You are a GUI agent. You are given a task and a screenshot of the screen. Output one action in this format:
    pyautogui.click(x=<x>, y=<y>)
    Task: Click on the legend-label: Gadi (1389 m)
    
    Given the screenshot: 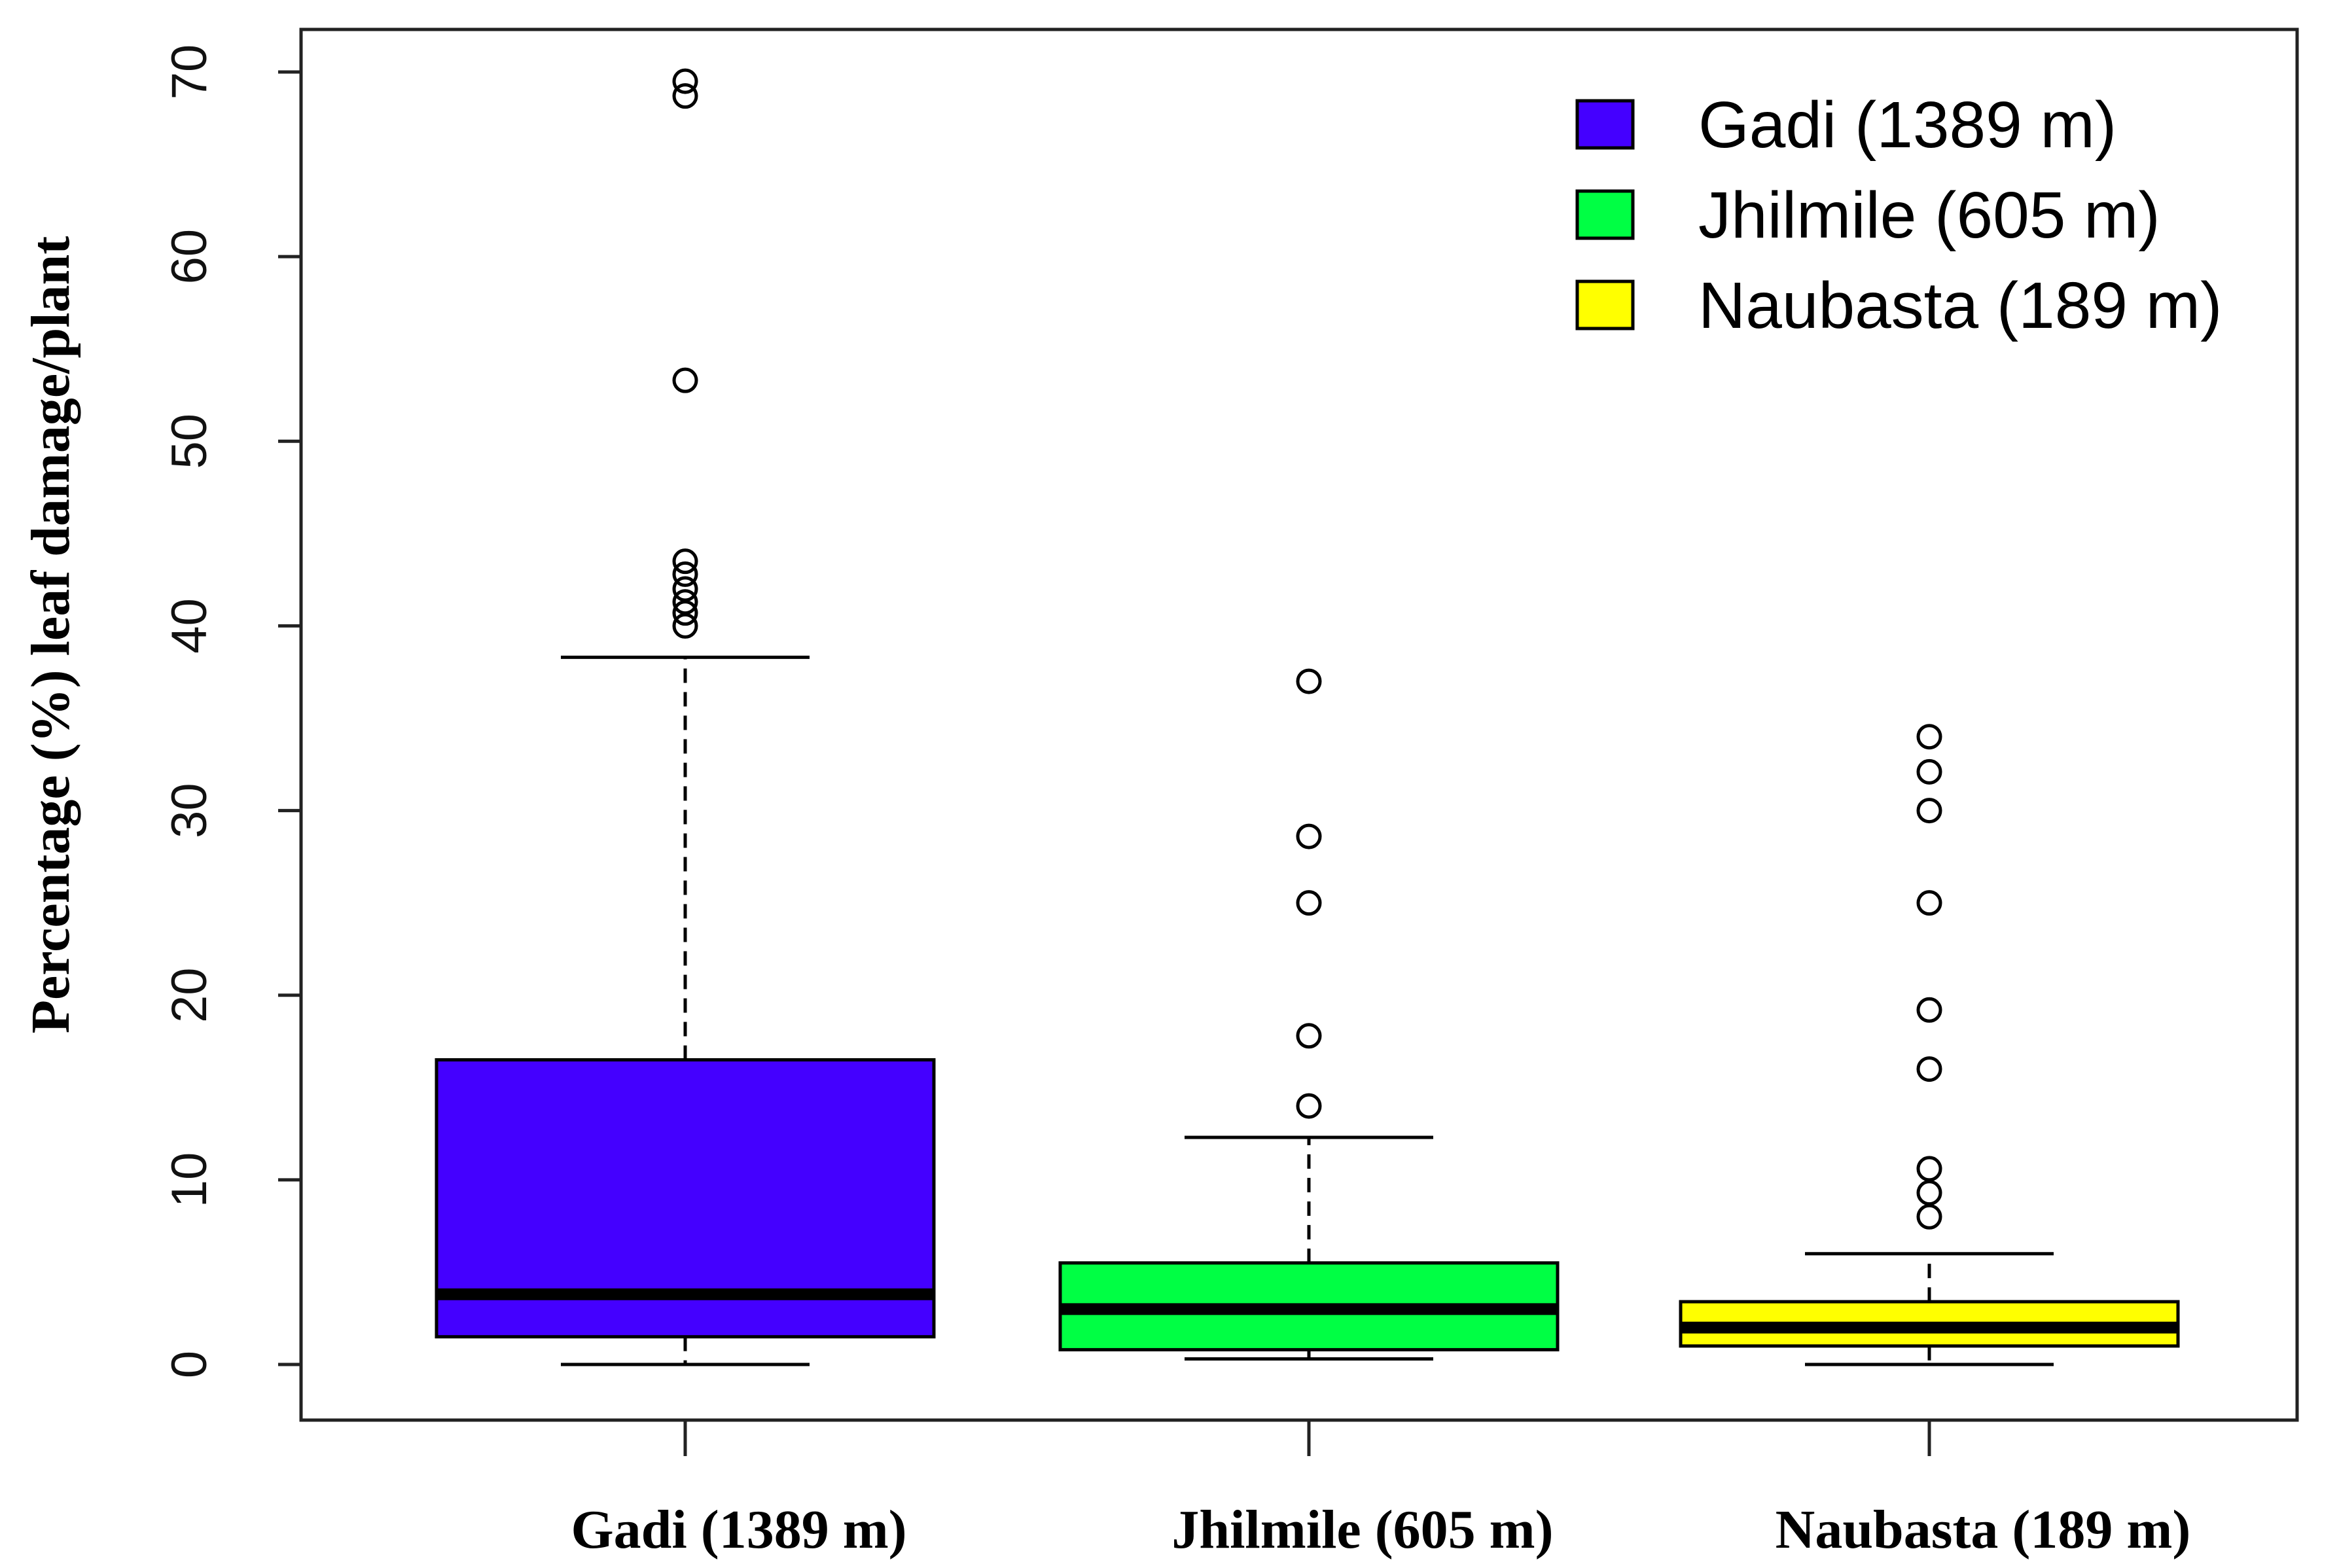 What is the action you would take?
    pyautogui.click(x=1907, y=125)
    